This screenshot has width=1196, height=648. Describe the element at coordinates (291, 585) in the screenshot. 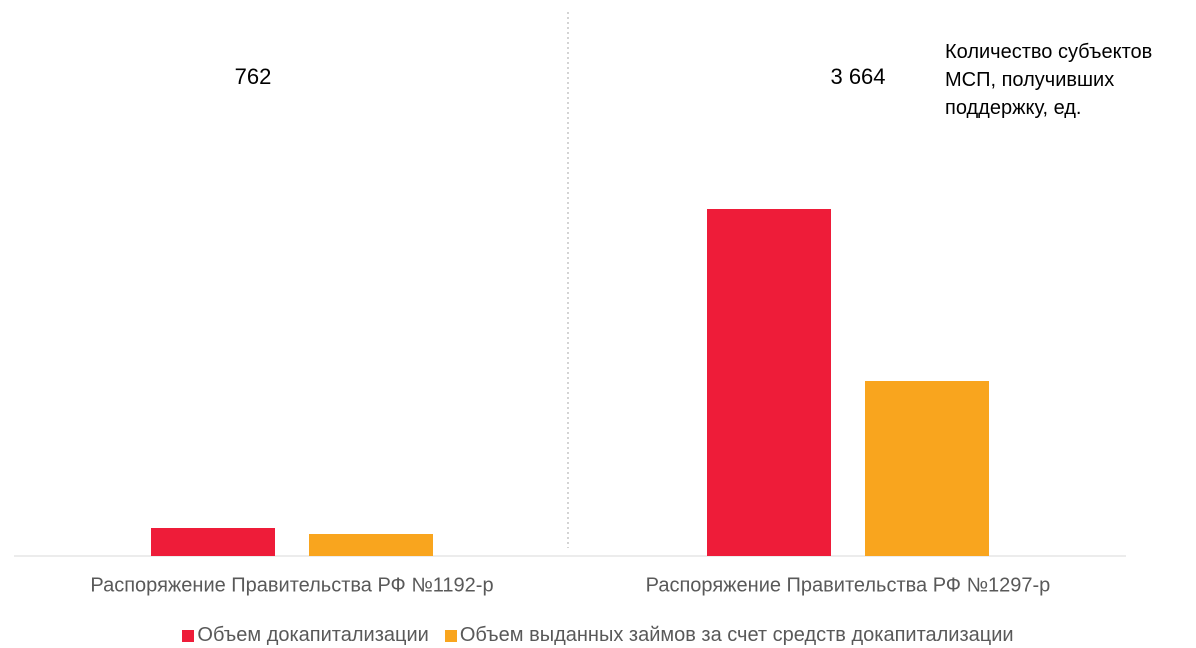

I see `x-tick-label: Распоряжение Правительства РФ №1192-р` at that location.